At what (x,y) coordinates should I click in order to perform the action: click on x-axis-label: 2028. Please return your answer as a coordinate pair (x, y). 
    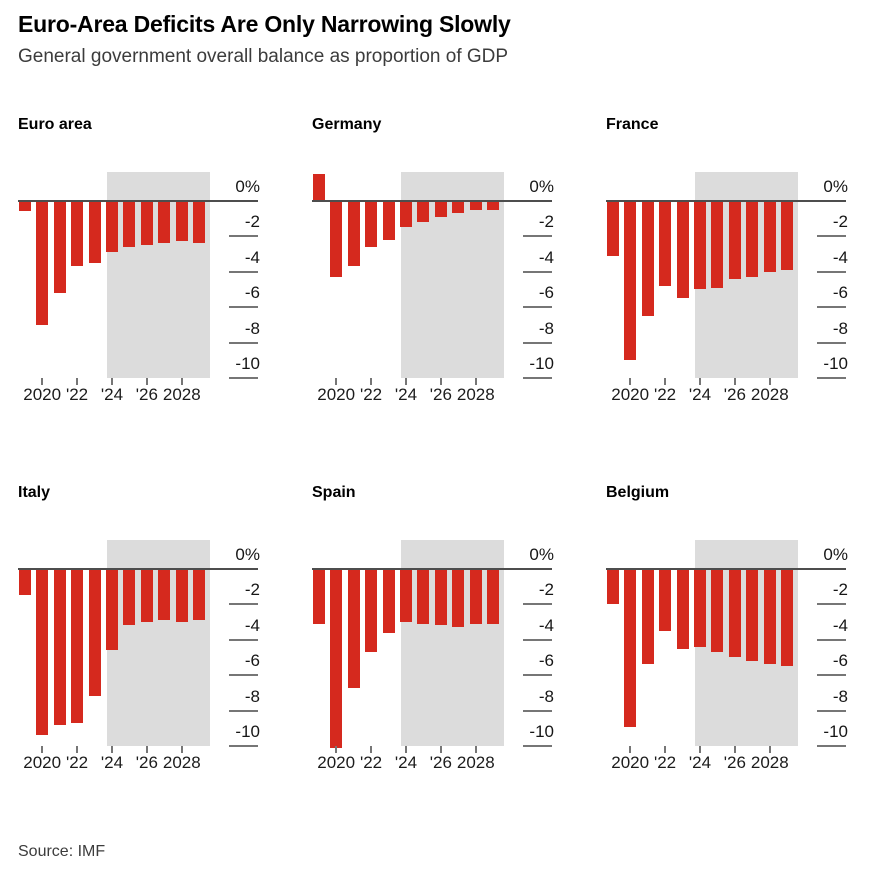
    Looking at the image, I should click on (475, 394).